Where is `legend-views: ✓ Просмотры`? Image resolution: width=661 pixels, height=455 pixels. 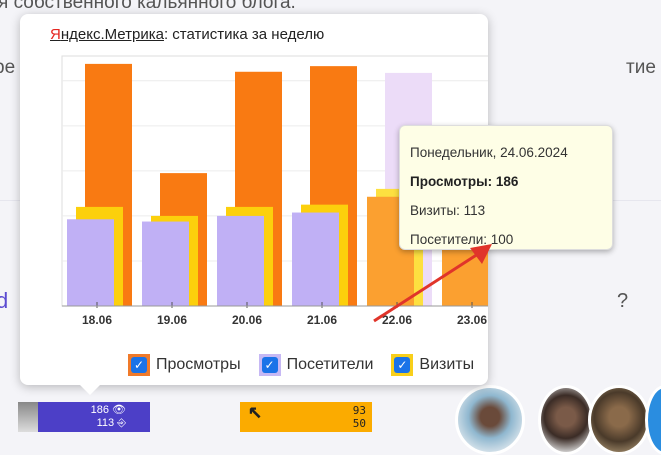
legend-views: ✓ Просмотры is located at coordinates (184, 365).